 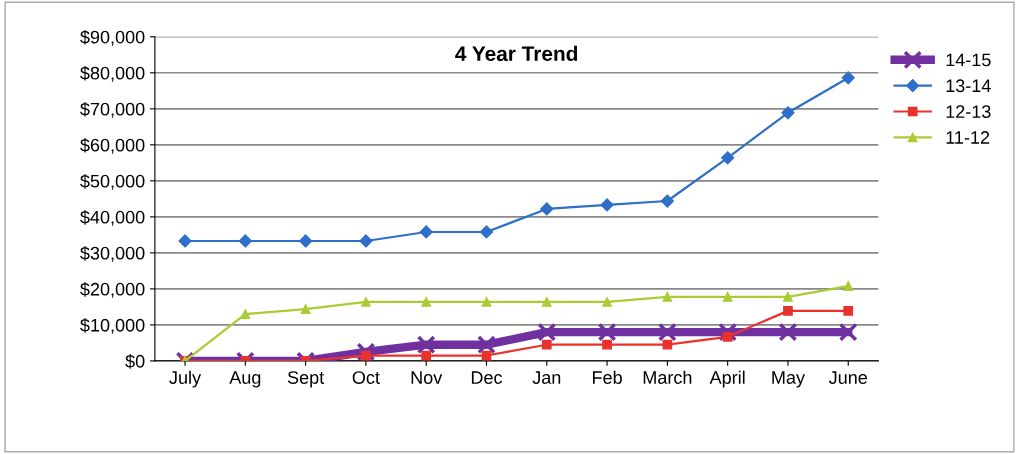 What do you see at coordinates (135, 361) in the screenshot?
I see `y-tick-label: $0` at bounding box center [135, 361].